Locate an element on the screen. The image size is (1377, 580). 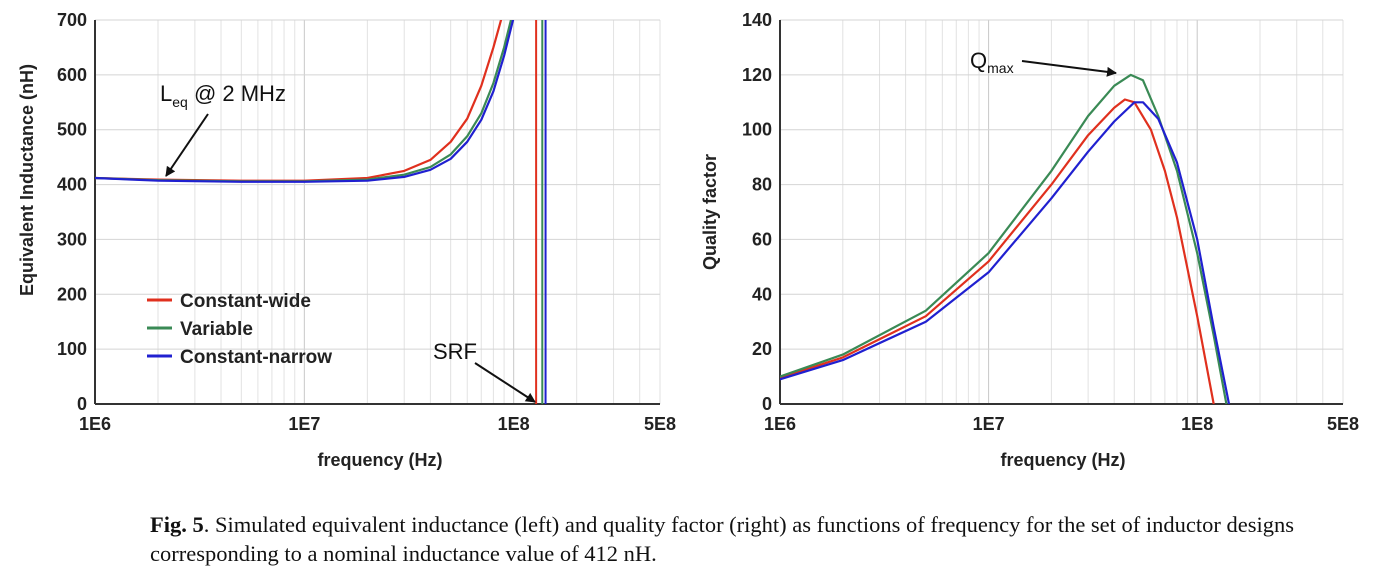
quality-factor-y-axis-label: Quality factor is located at coordinates (710, 212).